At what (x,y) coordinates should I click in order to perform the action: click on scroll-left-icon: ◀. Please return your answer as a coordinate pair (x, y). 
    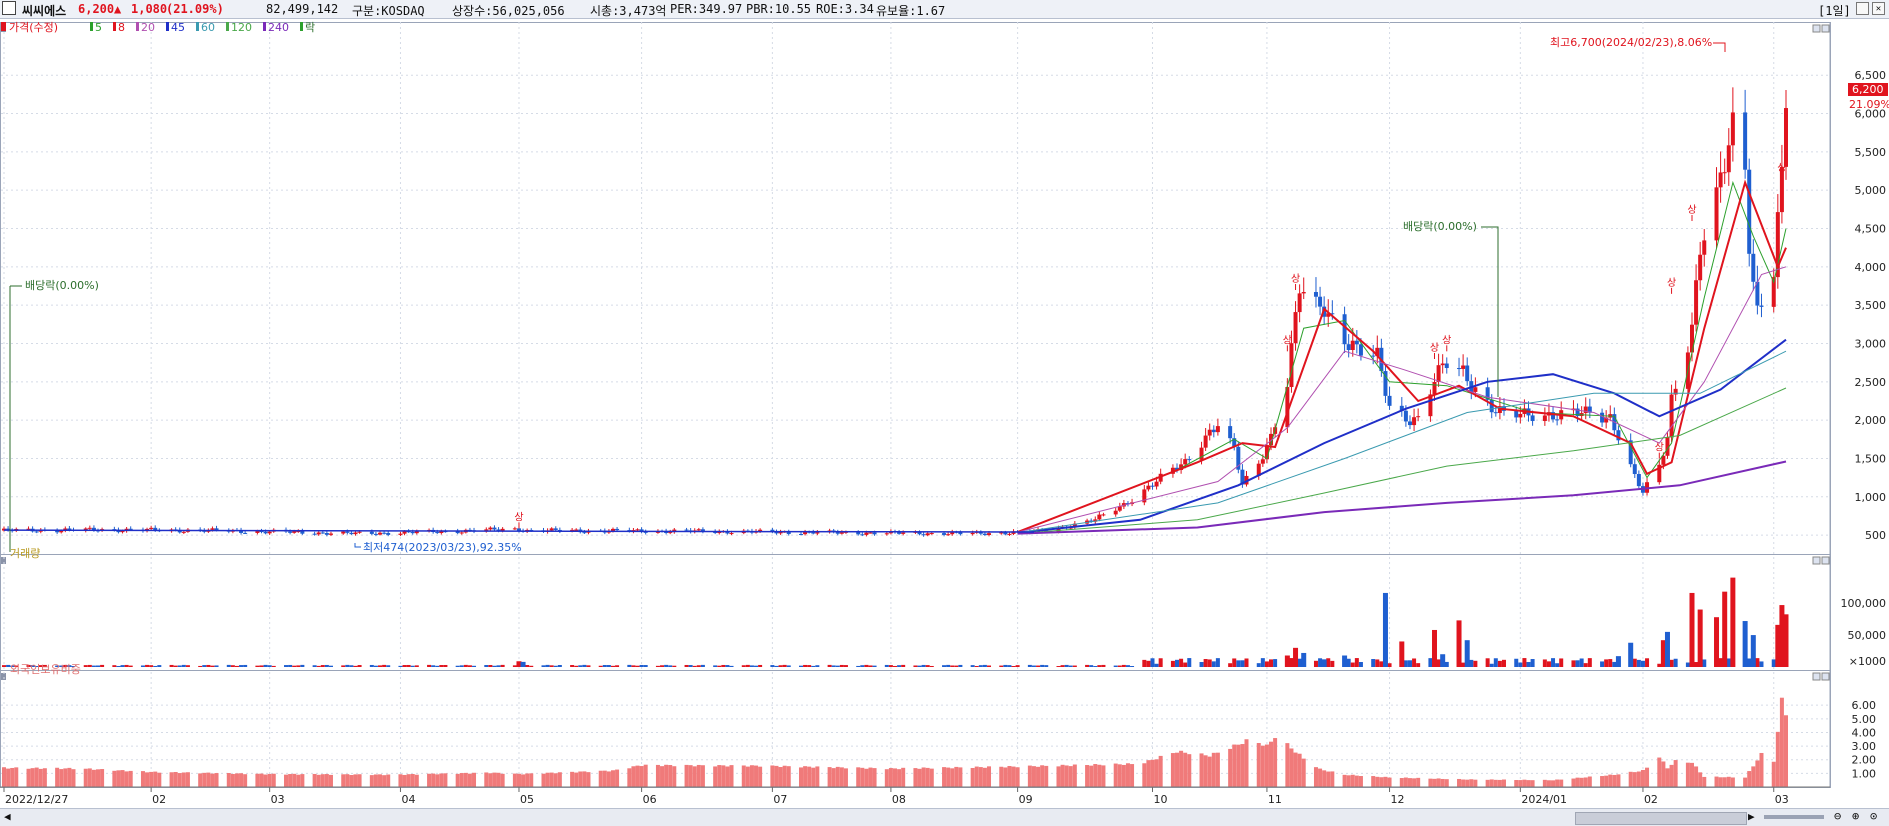
    Looking at the image, I should click on (7, 816).